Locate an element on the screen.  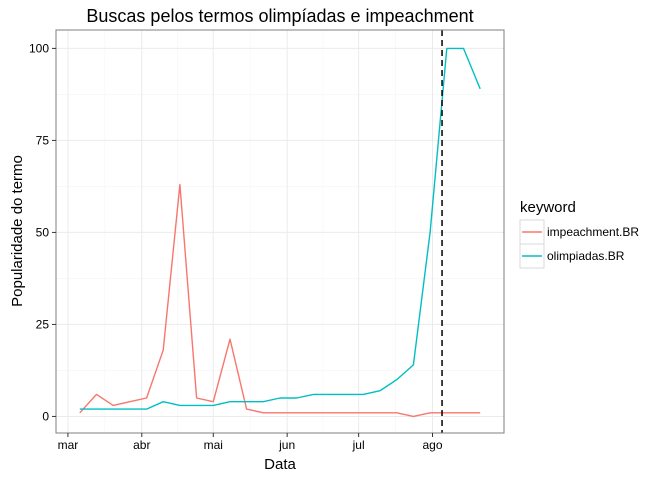
y-tick-label: 75 is located at coordinates (43, 140).